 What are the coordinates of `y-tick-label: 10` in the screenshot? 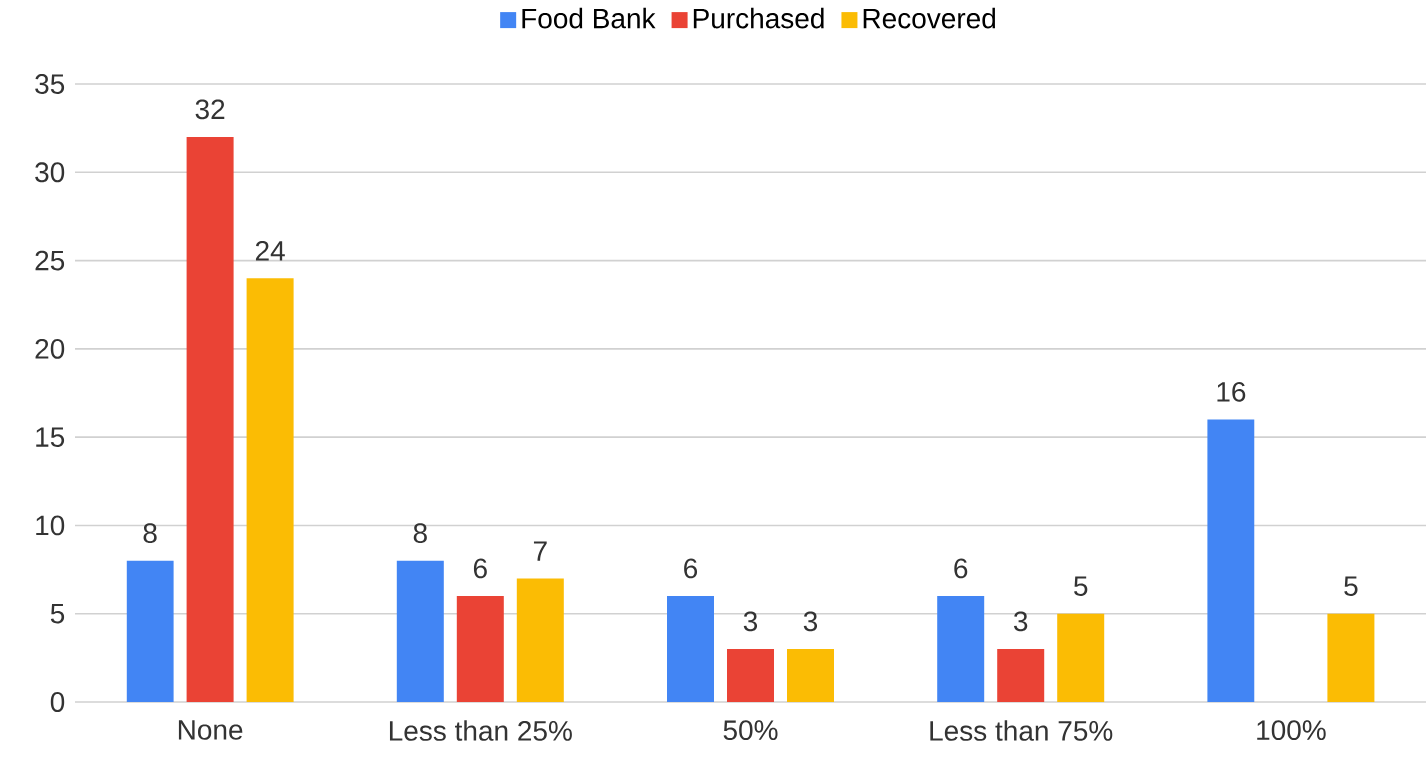 It's located at (50, 525).